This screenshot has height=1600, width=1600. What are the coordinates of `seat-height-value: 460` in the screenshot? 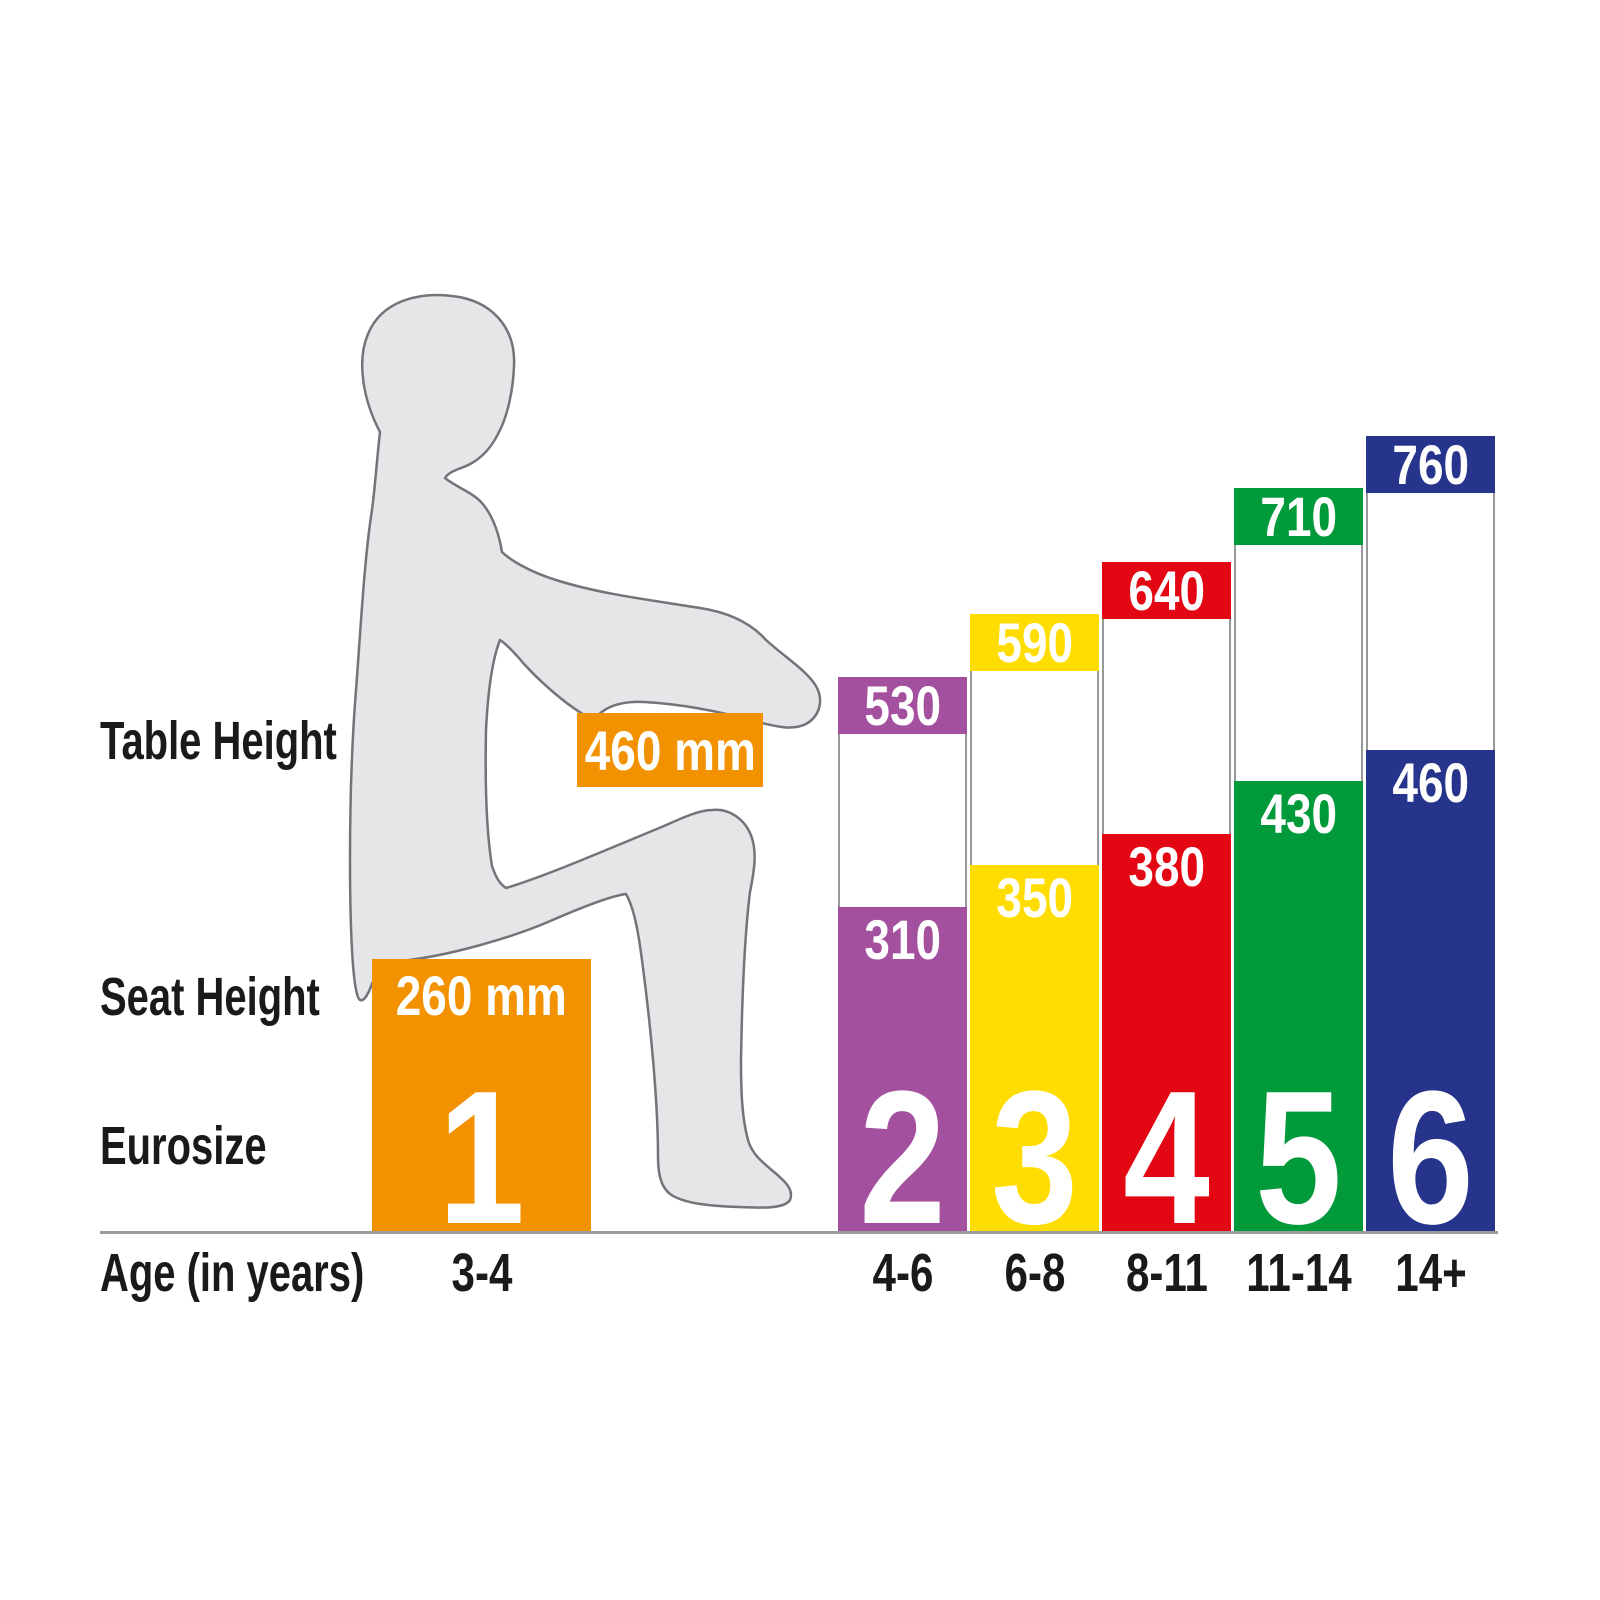 It's located at (1430, 782).